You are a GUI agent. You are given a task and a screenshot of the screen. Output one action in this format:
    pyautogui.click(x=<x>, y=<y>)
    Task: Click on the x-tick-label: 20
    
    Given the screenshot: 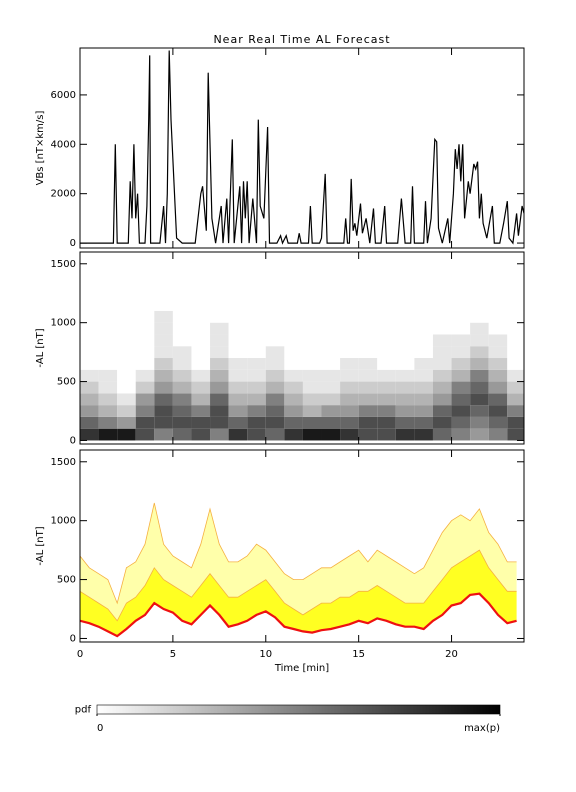 What is the action you would take?
    pyautogui.click(x=451, y=654)
    